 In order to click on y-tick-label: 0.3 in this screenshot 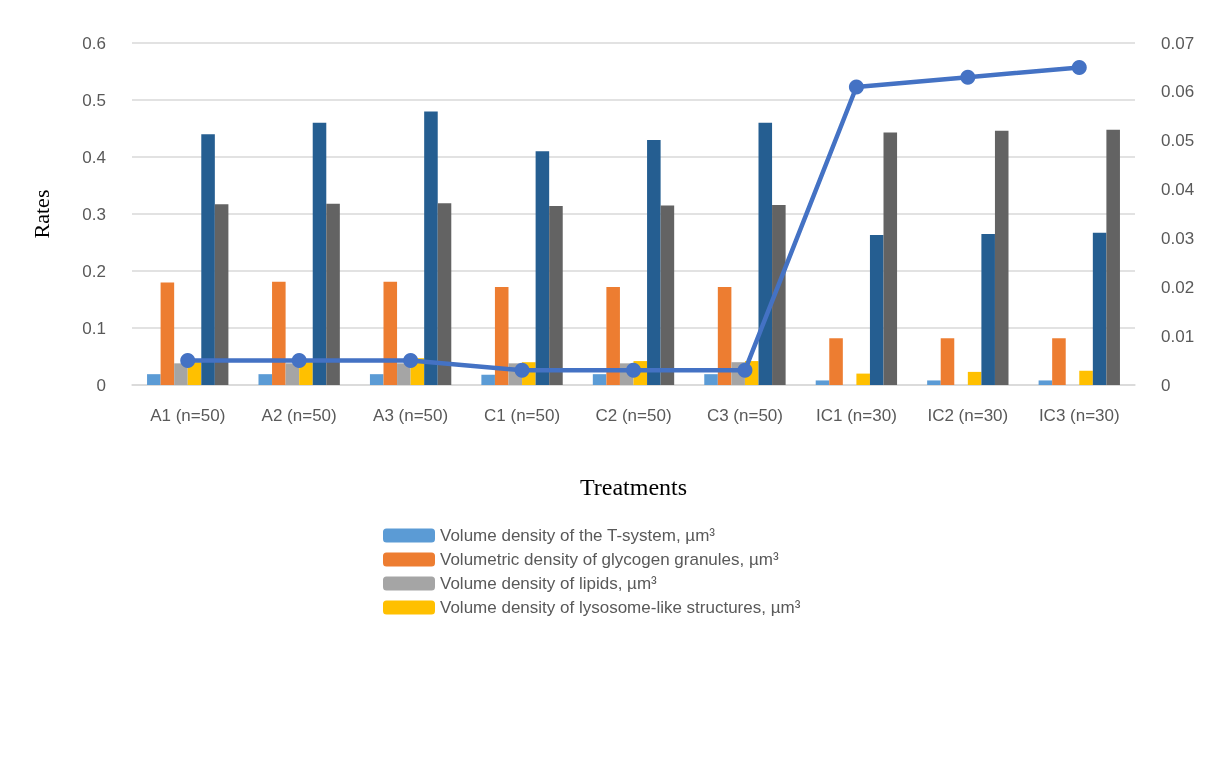, I will do `click(94, 214)`.